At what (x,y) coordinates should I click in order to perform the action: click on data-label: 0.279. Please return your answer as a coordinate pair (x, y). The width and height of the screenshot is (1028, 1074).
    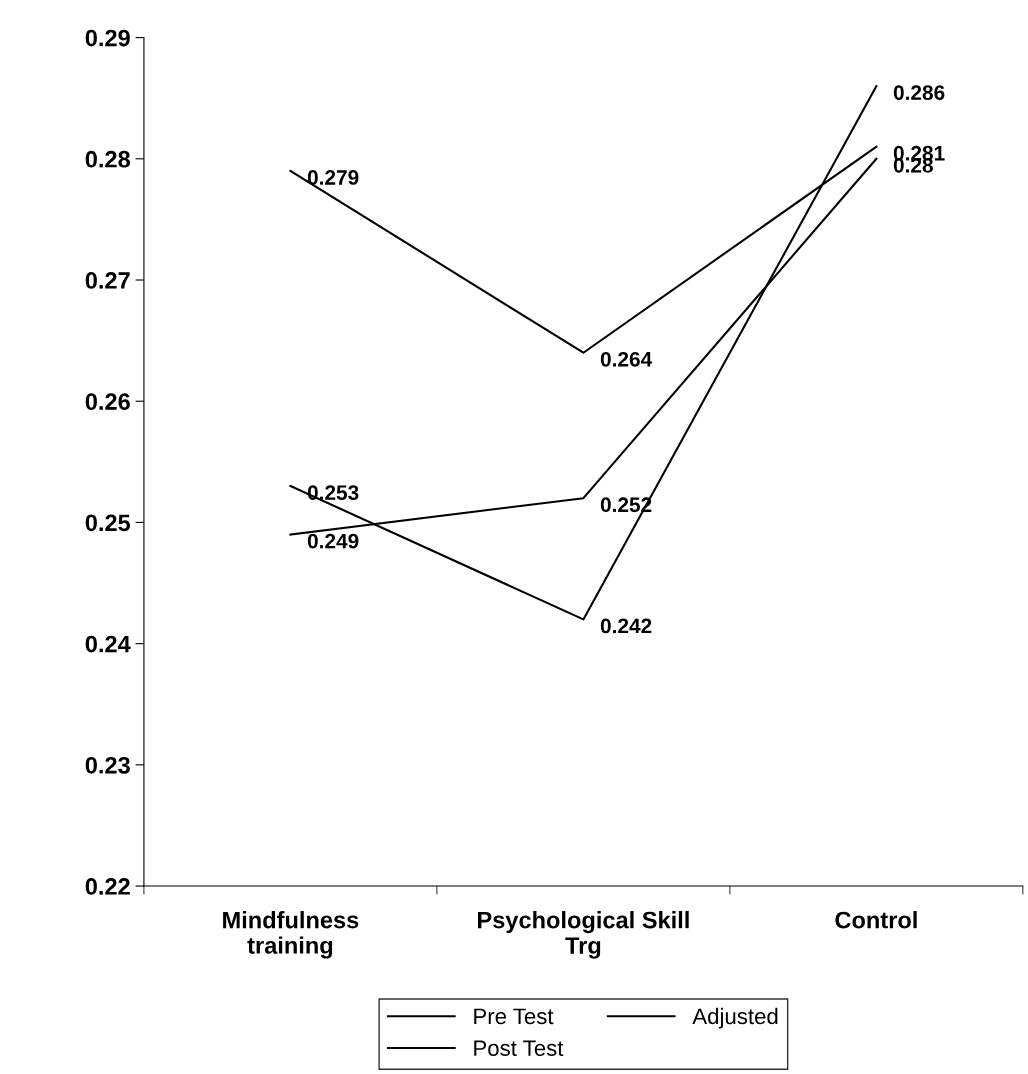
    Looking at the image, I should click on (333, 177).